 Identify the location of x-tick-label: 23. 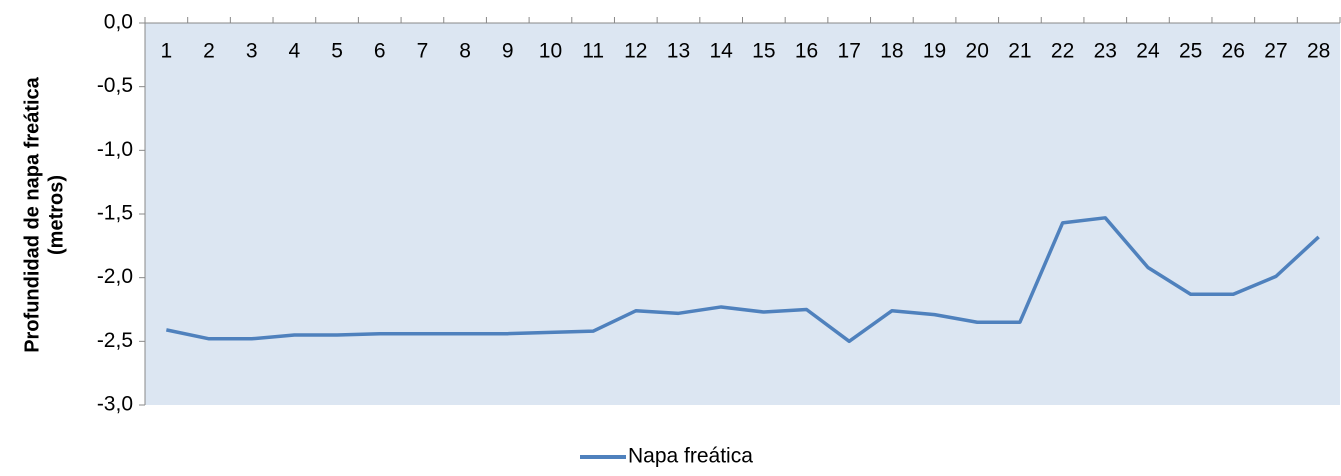
(1105, 51).